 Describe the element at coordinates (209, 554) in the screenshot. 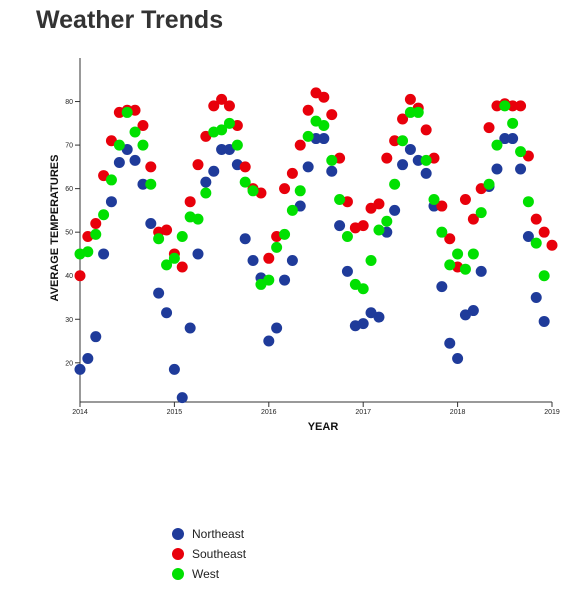

I see `legend-item-southeast: Southeast` at that location.